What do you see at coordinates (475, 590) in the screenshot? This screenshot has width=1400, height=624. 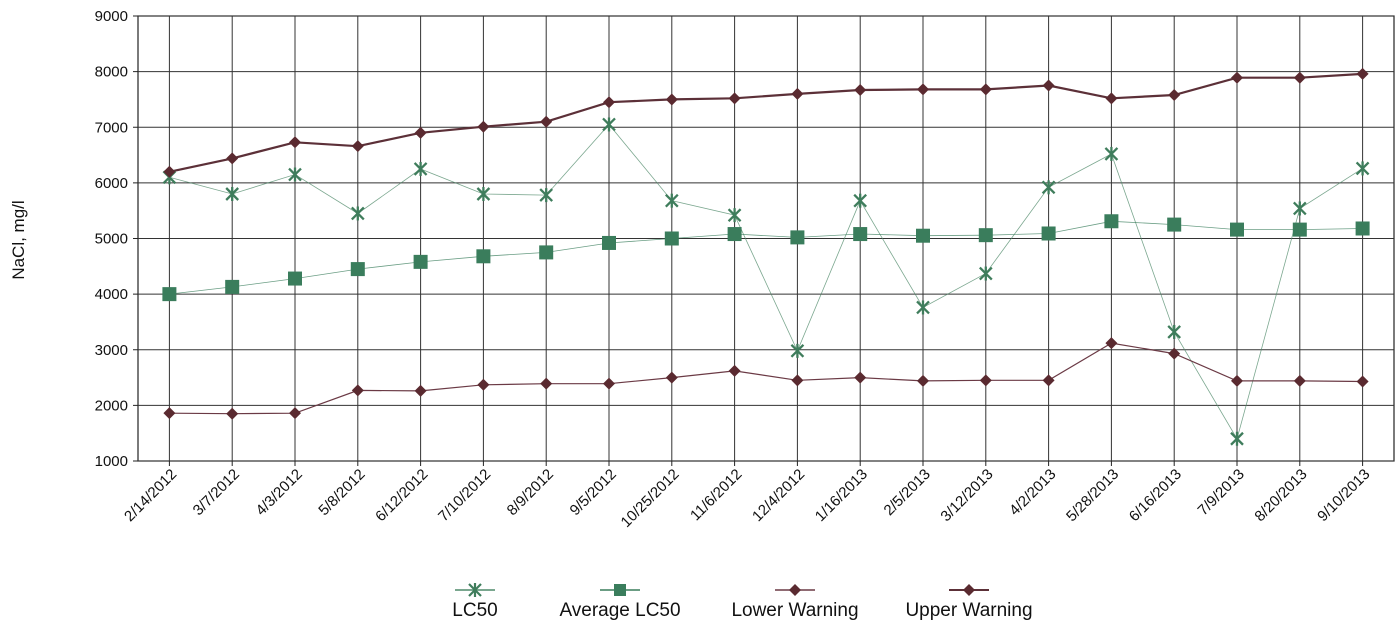 I see `legend-lc50-symbol-icon` at bounding box center [475, 590].